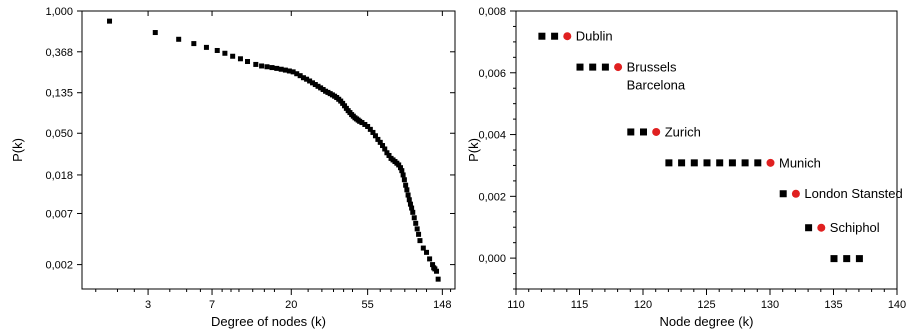 This screenshot has width=906, height=332. I want to click on x-tick-label: 130, so click(770, 305).